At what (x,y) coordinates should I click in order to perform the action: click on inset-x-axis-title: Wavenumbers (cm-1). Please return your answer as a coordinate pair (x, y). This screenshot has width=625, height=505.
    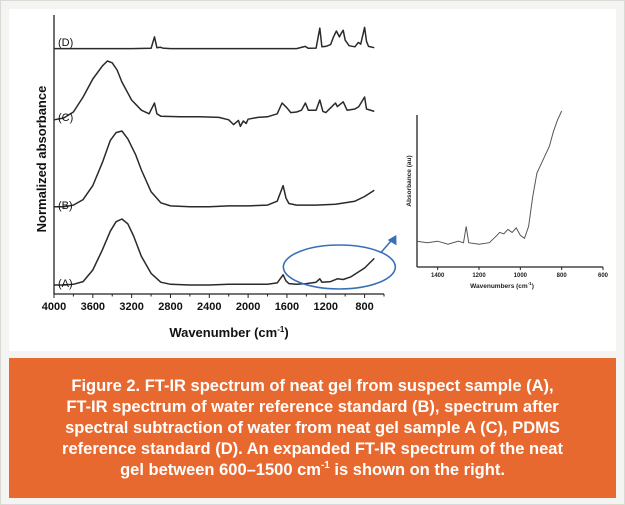
    Looking at the image, I should click on (502, 285).